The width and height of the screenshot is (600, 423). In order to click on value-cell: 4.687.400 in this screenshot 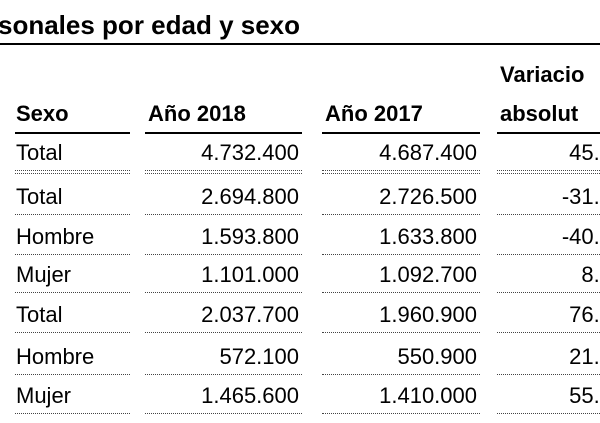, I will do `click(428, 152)`.